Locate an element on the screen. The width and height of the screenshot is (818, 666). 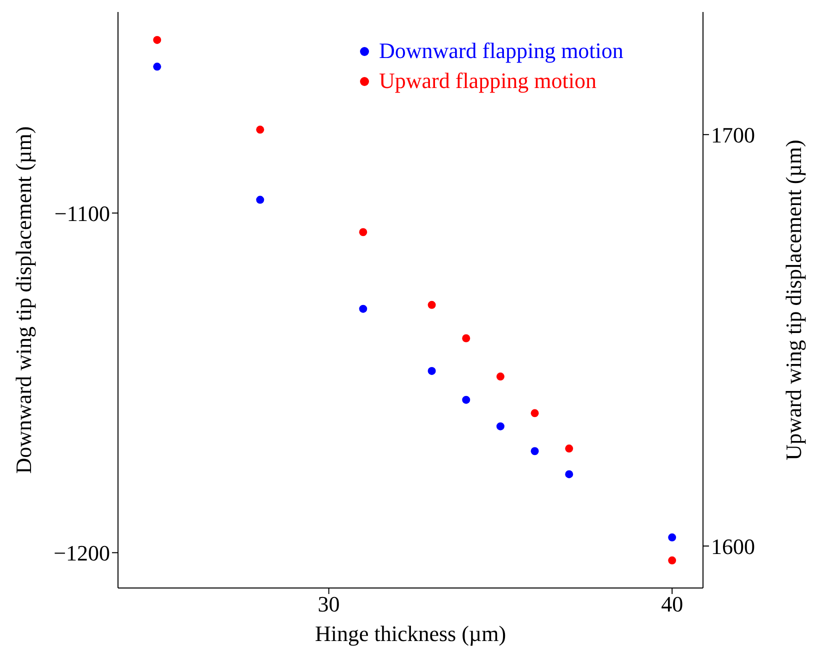
y-tick-label: −1200 is located at coordinates (82, 553).